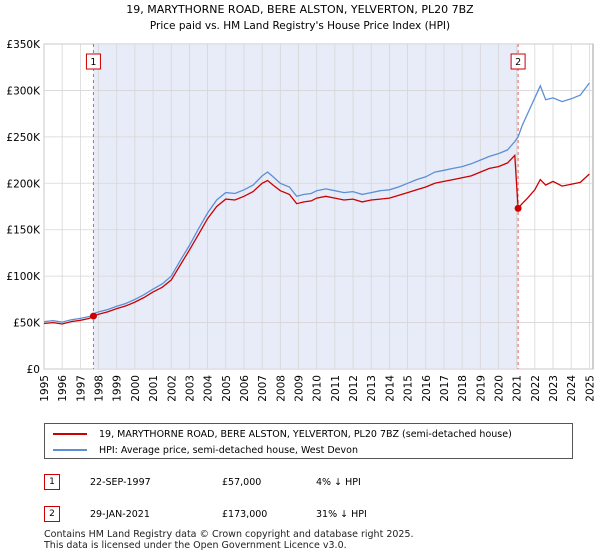  I want to click on x-tick-label: 2014, so click(390, 388).